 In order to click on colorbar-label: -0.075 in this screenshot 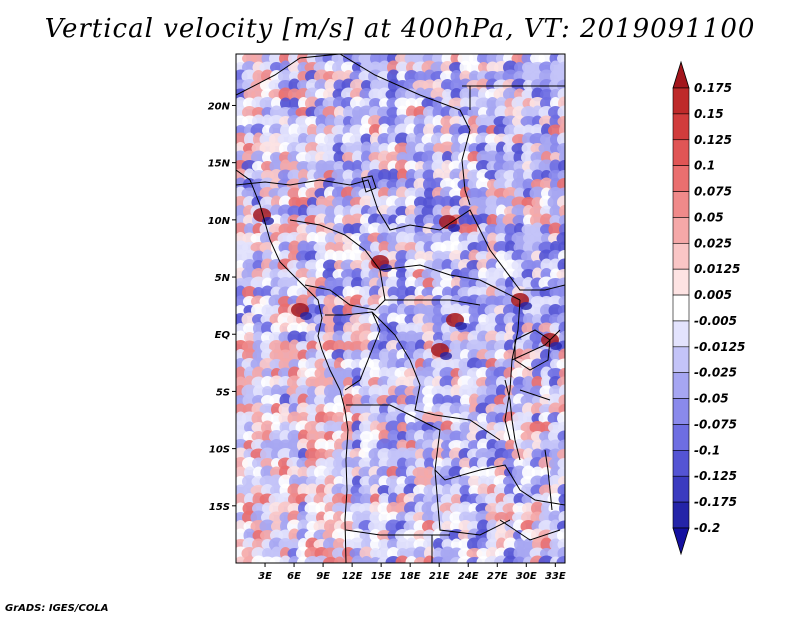, I will do `click(715, 424)`.